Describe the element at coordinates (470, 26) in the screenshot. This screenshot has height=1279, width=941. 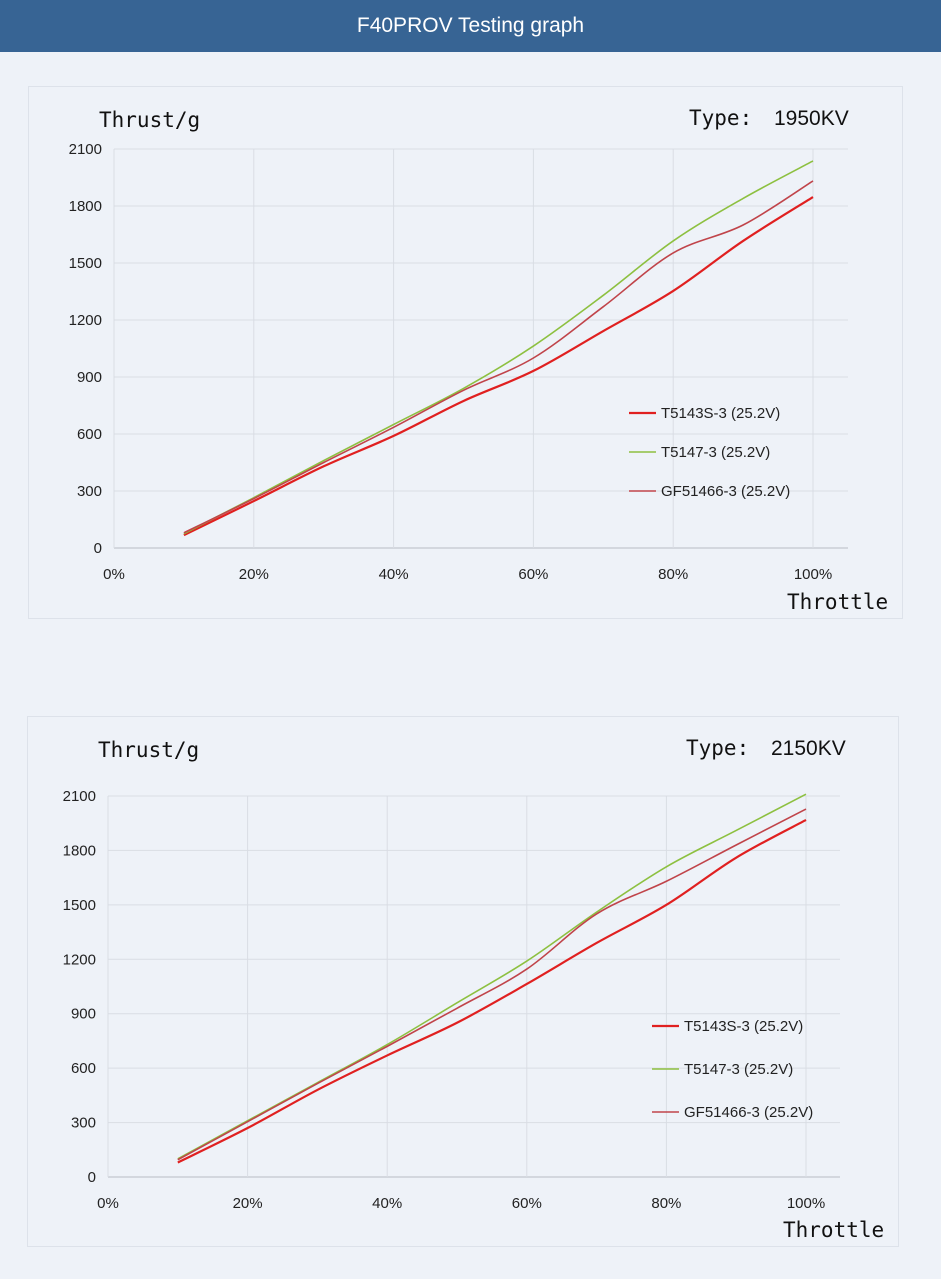
I see `page-title: F40PROV Testing graph` at that location.